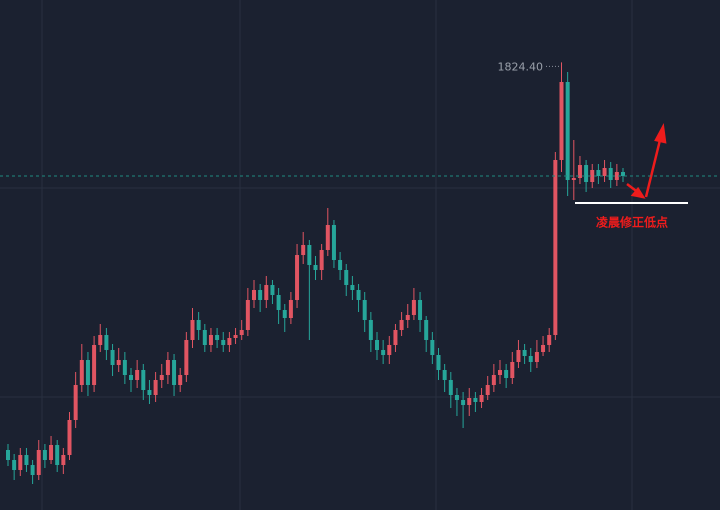 This screenshot has width=720, height=510. Describe the element at coordinates (653, 168) in the screenshot. I see `arrow` at that location.